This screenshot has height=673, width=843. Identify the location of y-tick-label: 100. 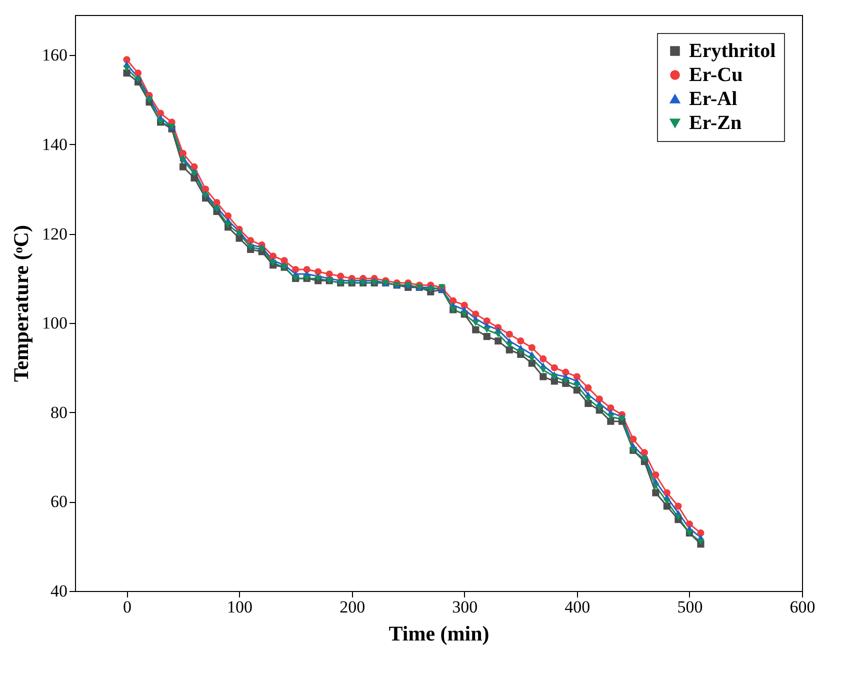
(55, 323).